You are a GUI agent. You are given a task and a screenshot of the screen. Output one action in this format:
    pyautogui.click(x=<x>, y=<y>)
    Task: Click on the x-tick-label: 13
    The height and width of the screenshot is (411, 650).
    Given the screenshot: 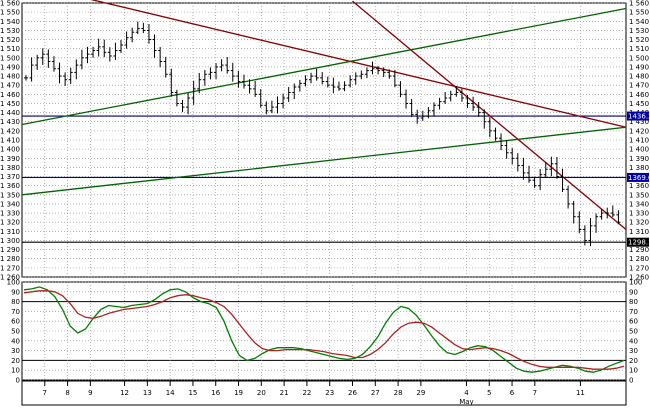 What is the action you would take?
    pyautogui.click(x=147, y=393)
    